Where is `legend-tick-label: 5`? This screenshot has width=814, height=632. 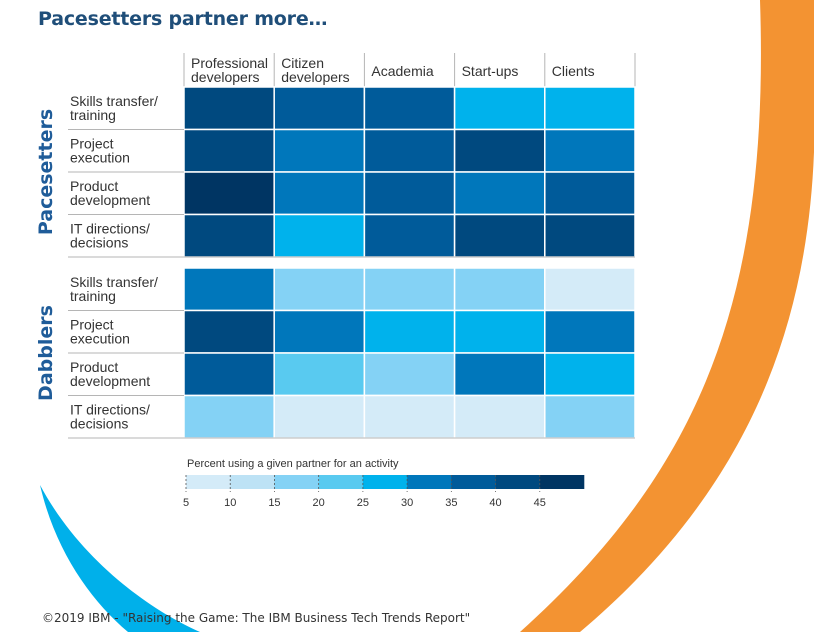
legend-tick-label: 5 is located at coordinates (186, 503).